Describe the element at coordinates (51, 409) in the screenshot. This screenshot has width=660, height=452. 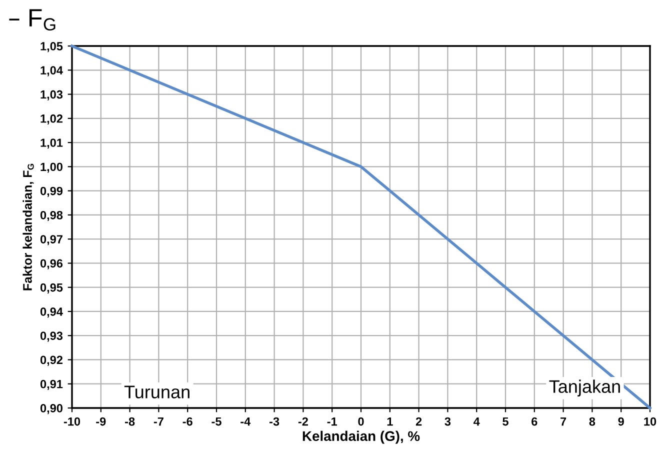
I see `y-tick-label: 0,90` at that location.